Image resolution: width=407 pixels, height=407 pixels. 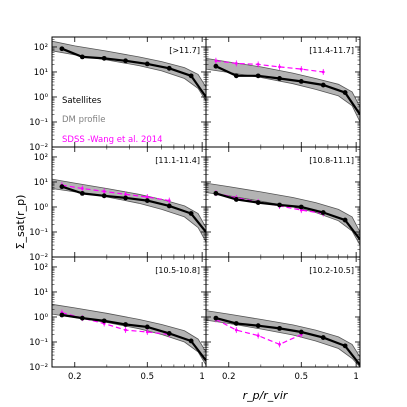 I want to click on panel-5: 10⁻² 10⁻¹ 10⁰ 10¹ 10² 0.2 0.5 1 [10.5-10.8], so click(x=118, y=319).